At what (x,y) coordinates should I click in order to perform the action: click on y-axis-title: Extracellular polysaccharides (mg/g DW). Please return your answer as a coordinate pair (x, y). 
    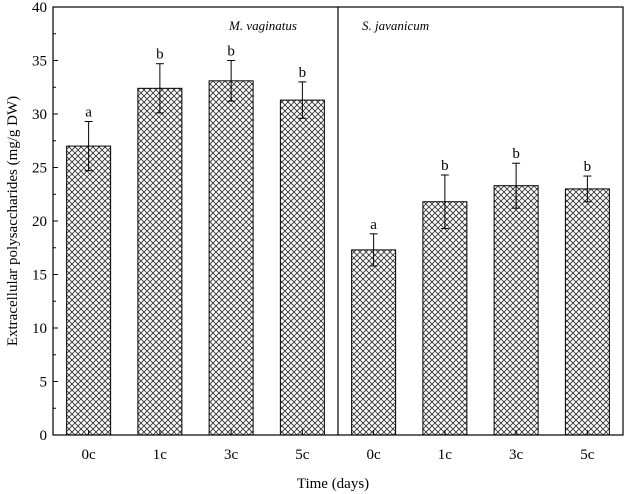
    Looking at the image, I should click on (13, 221).